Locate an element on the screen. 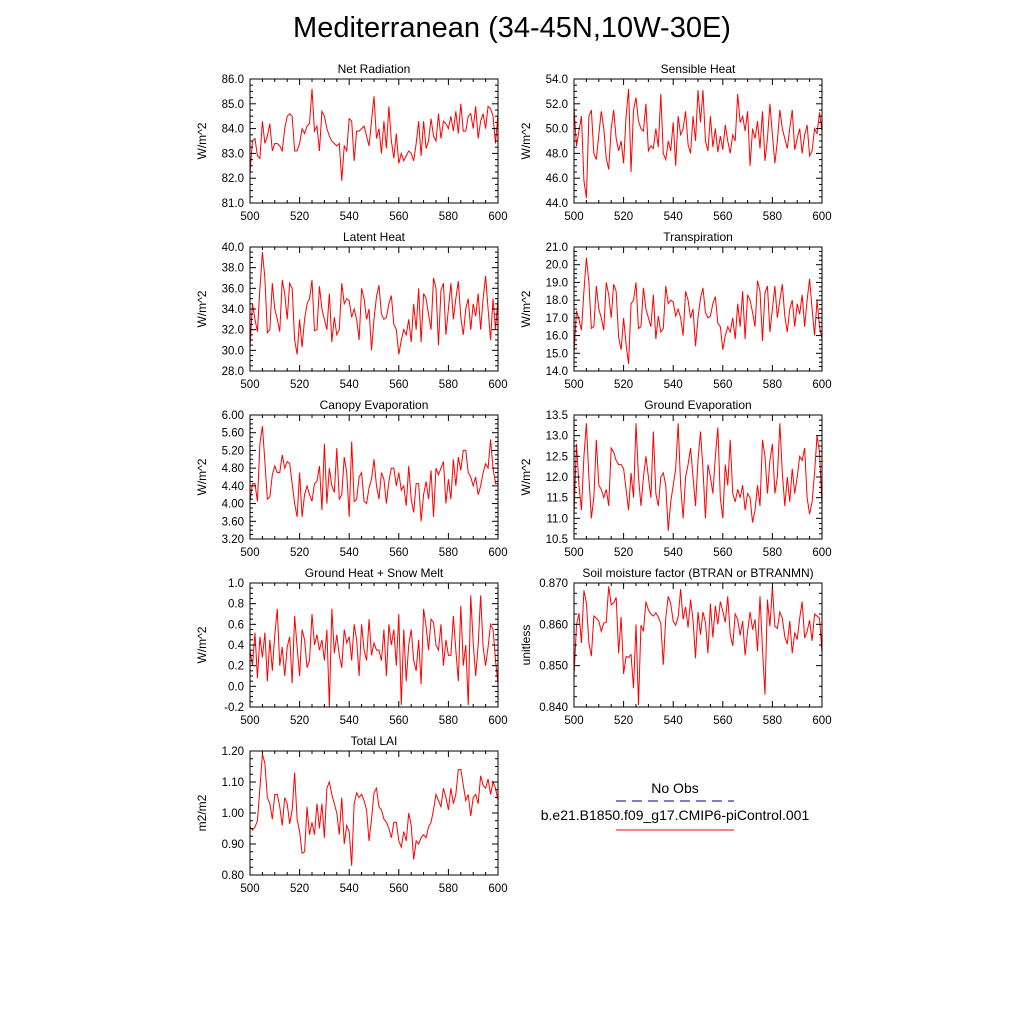 The width and height of the screenshot is (1024, 1024). series-line-net-radiation is located at coordinates (374, 134).